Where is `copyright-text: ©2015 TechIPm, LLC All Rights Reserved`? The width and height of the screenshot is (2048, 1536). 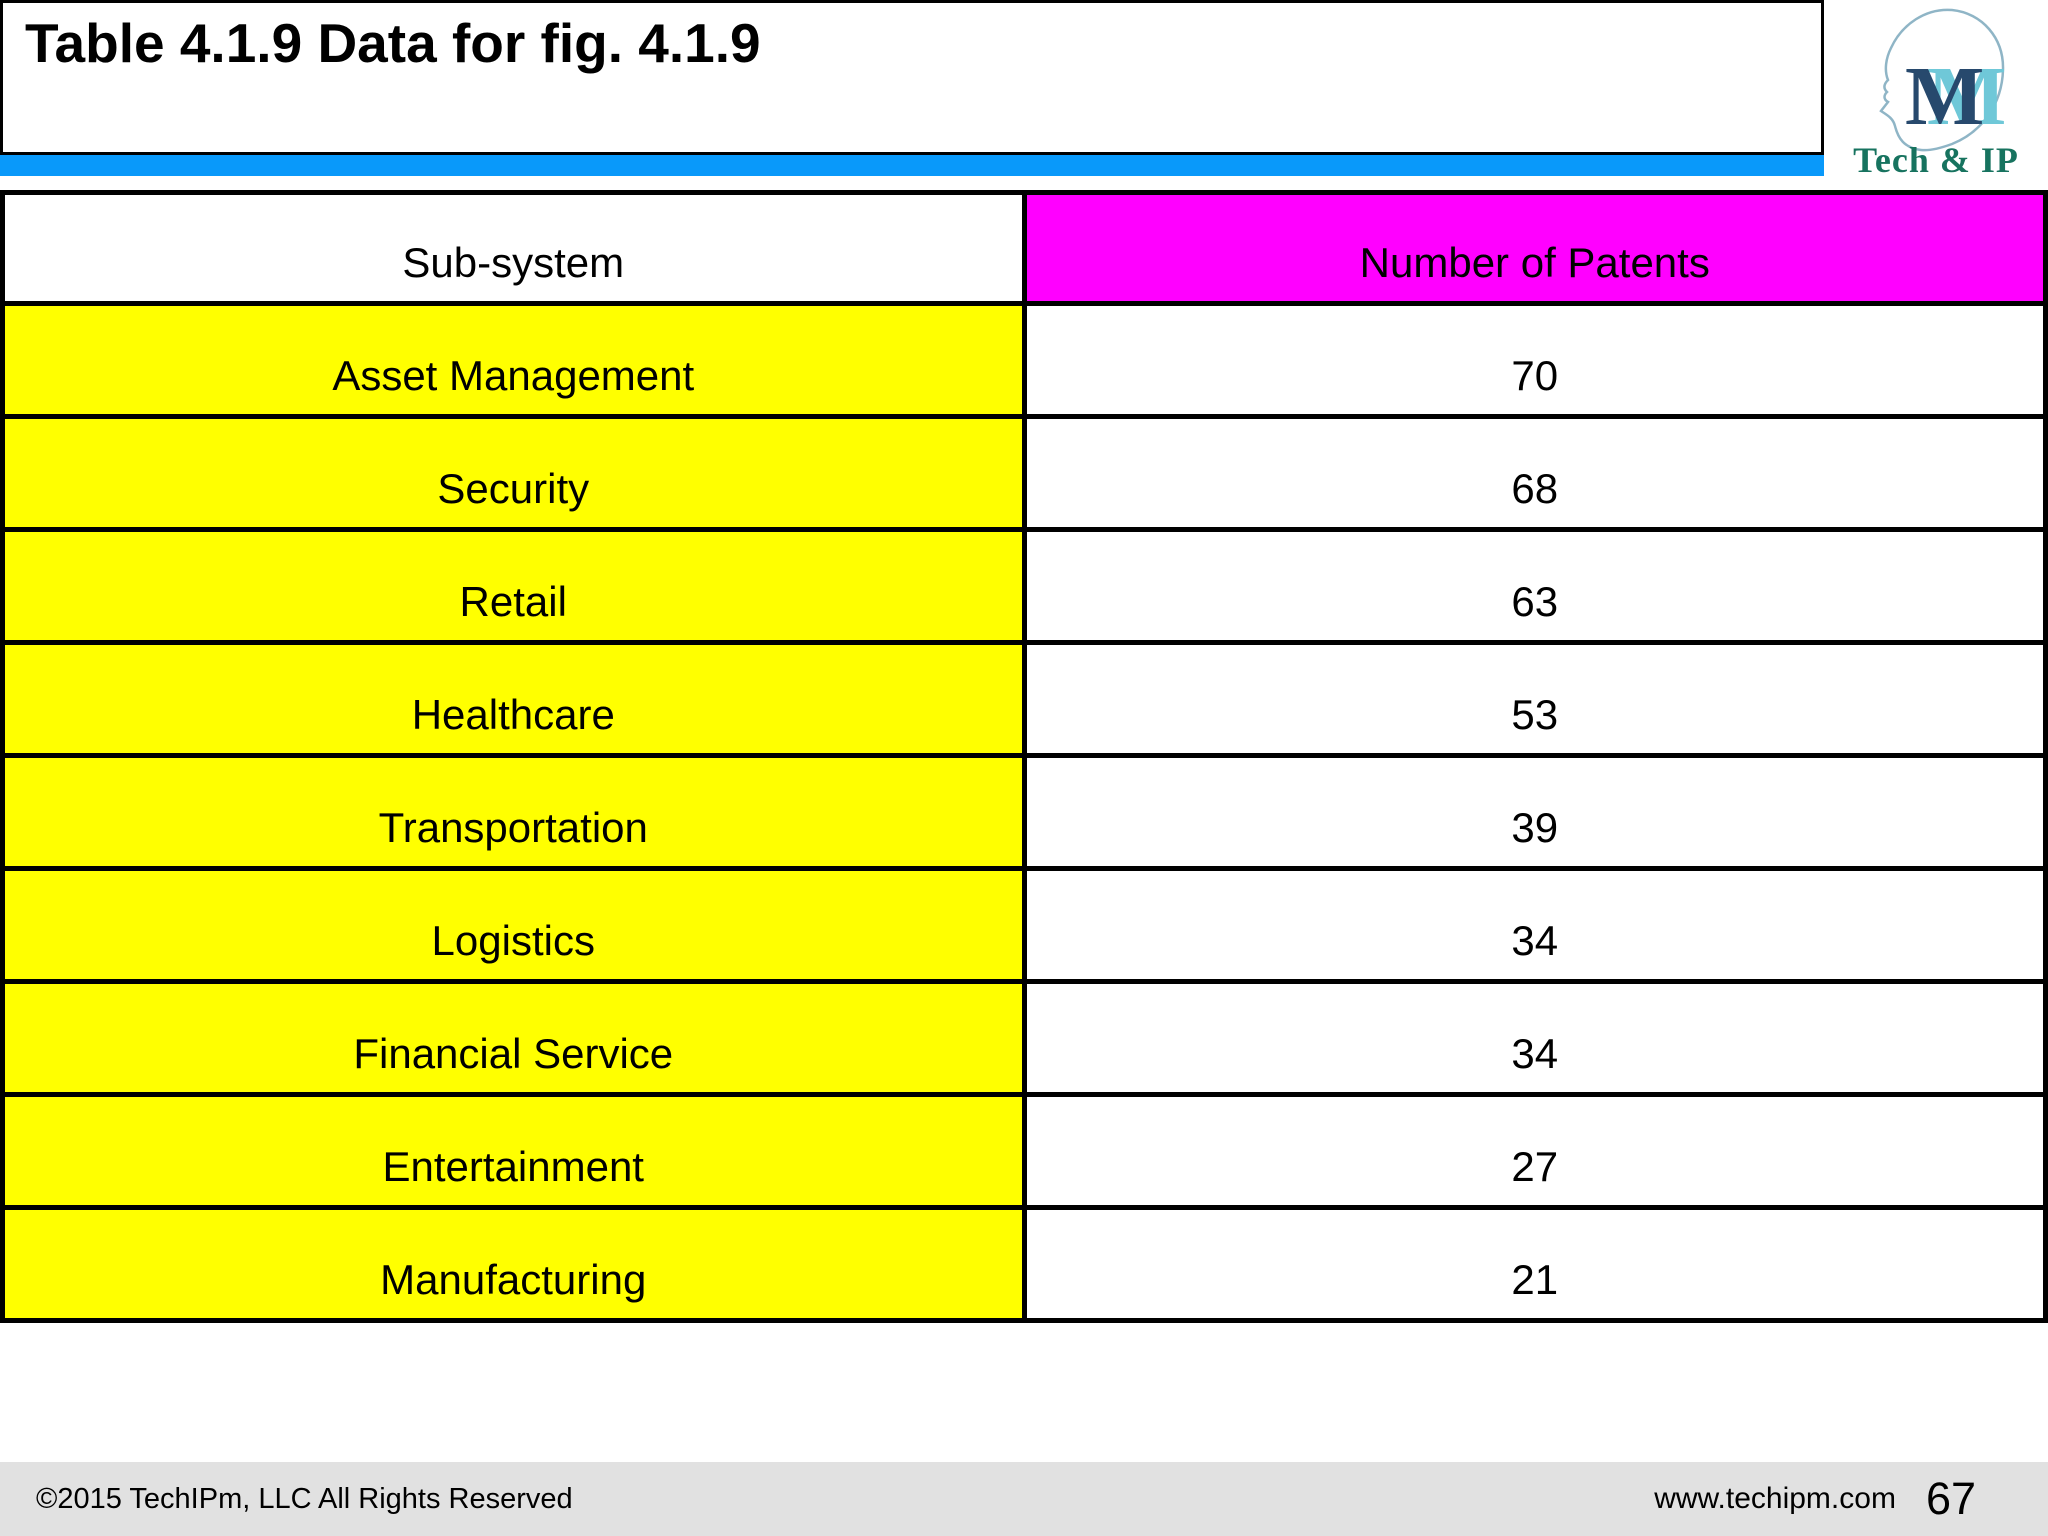
copyright-text: ©2015 TechIPm, LLC All Rights Reserved is located at coordinates (304, 1498).